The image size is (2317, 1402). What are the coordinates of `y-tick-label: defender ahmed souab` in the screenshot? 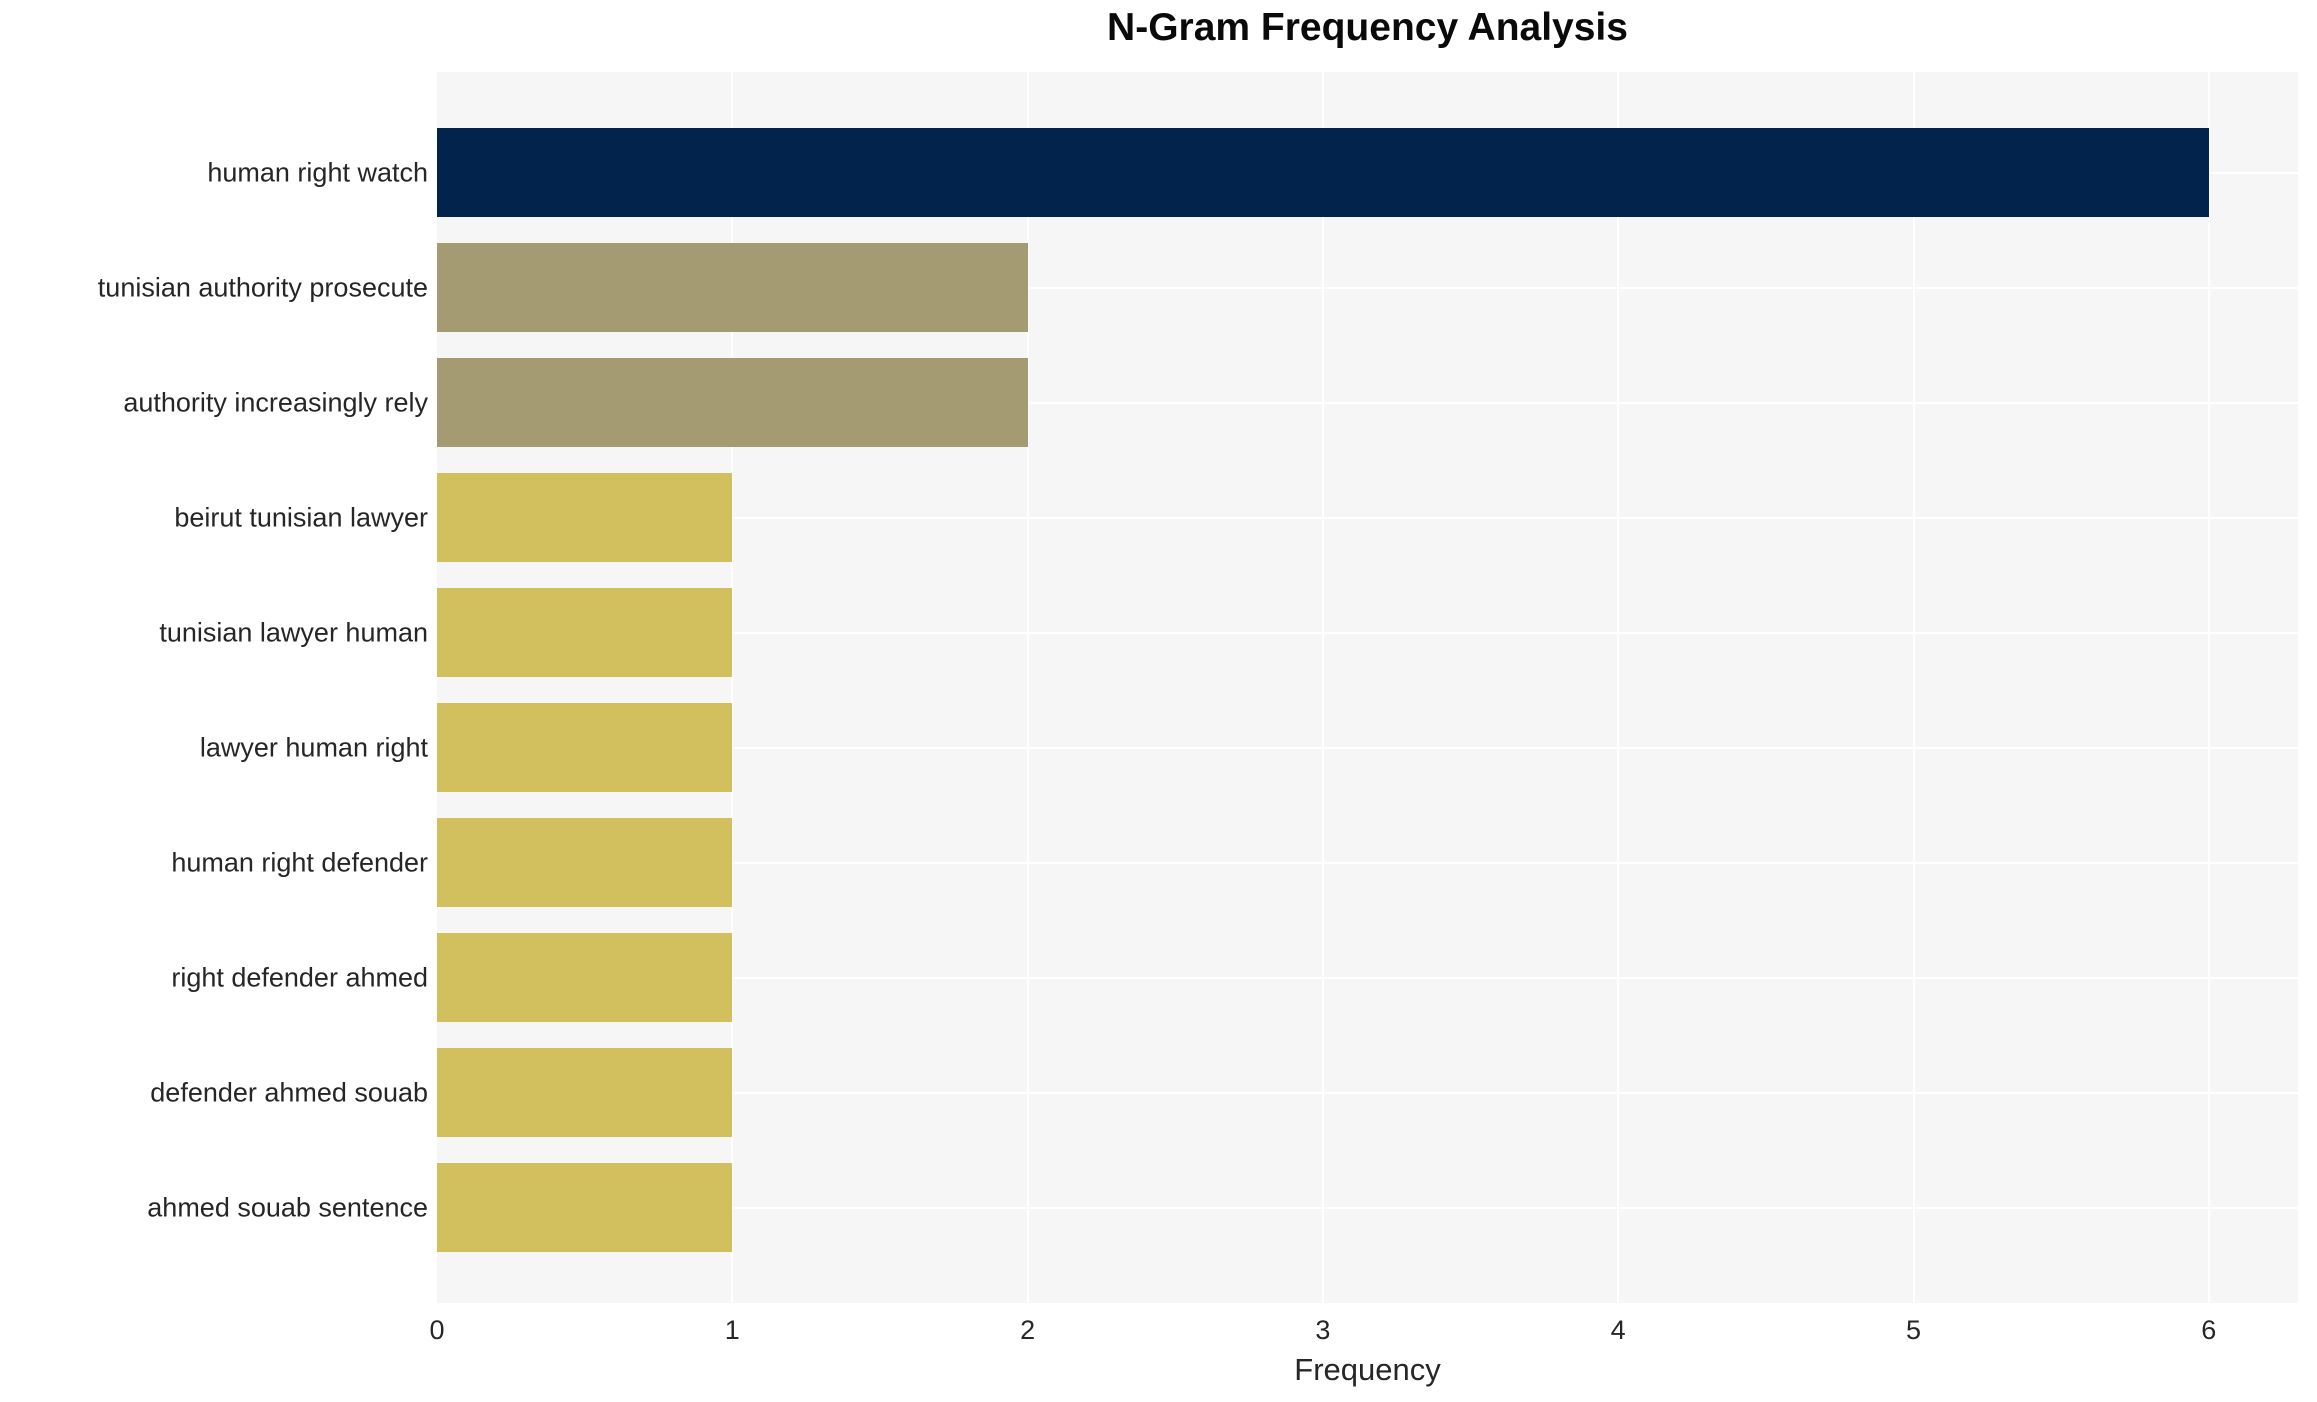 It's located at (289, 1092).